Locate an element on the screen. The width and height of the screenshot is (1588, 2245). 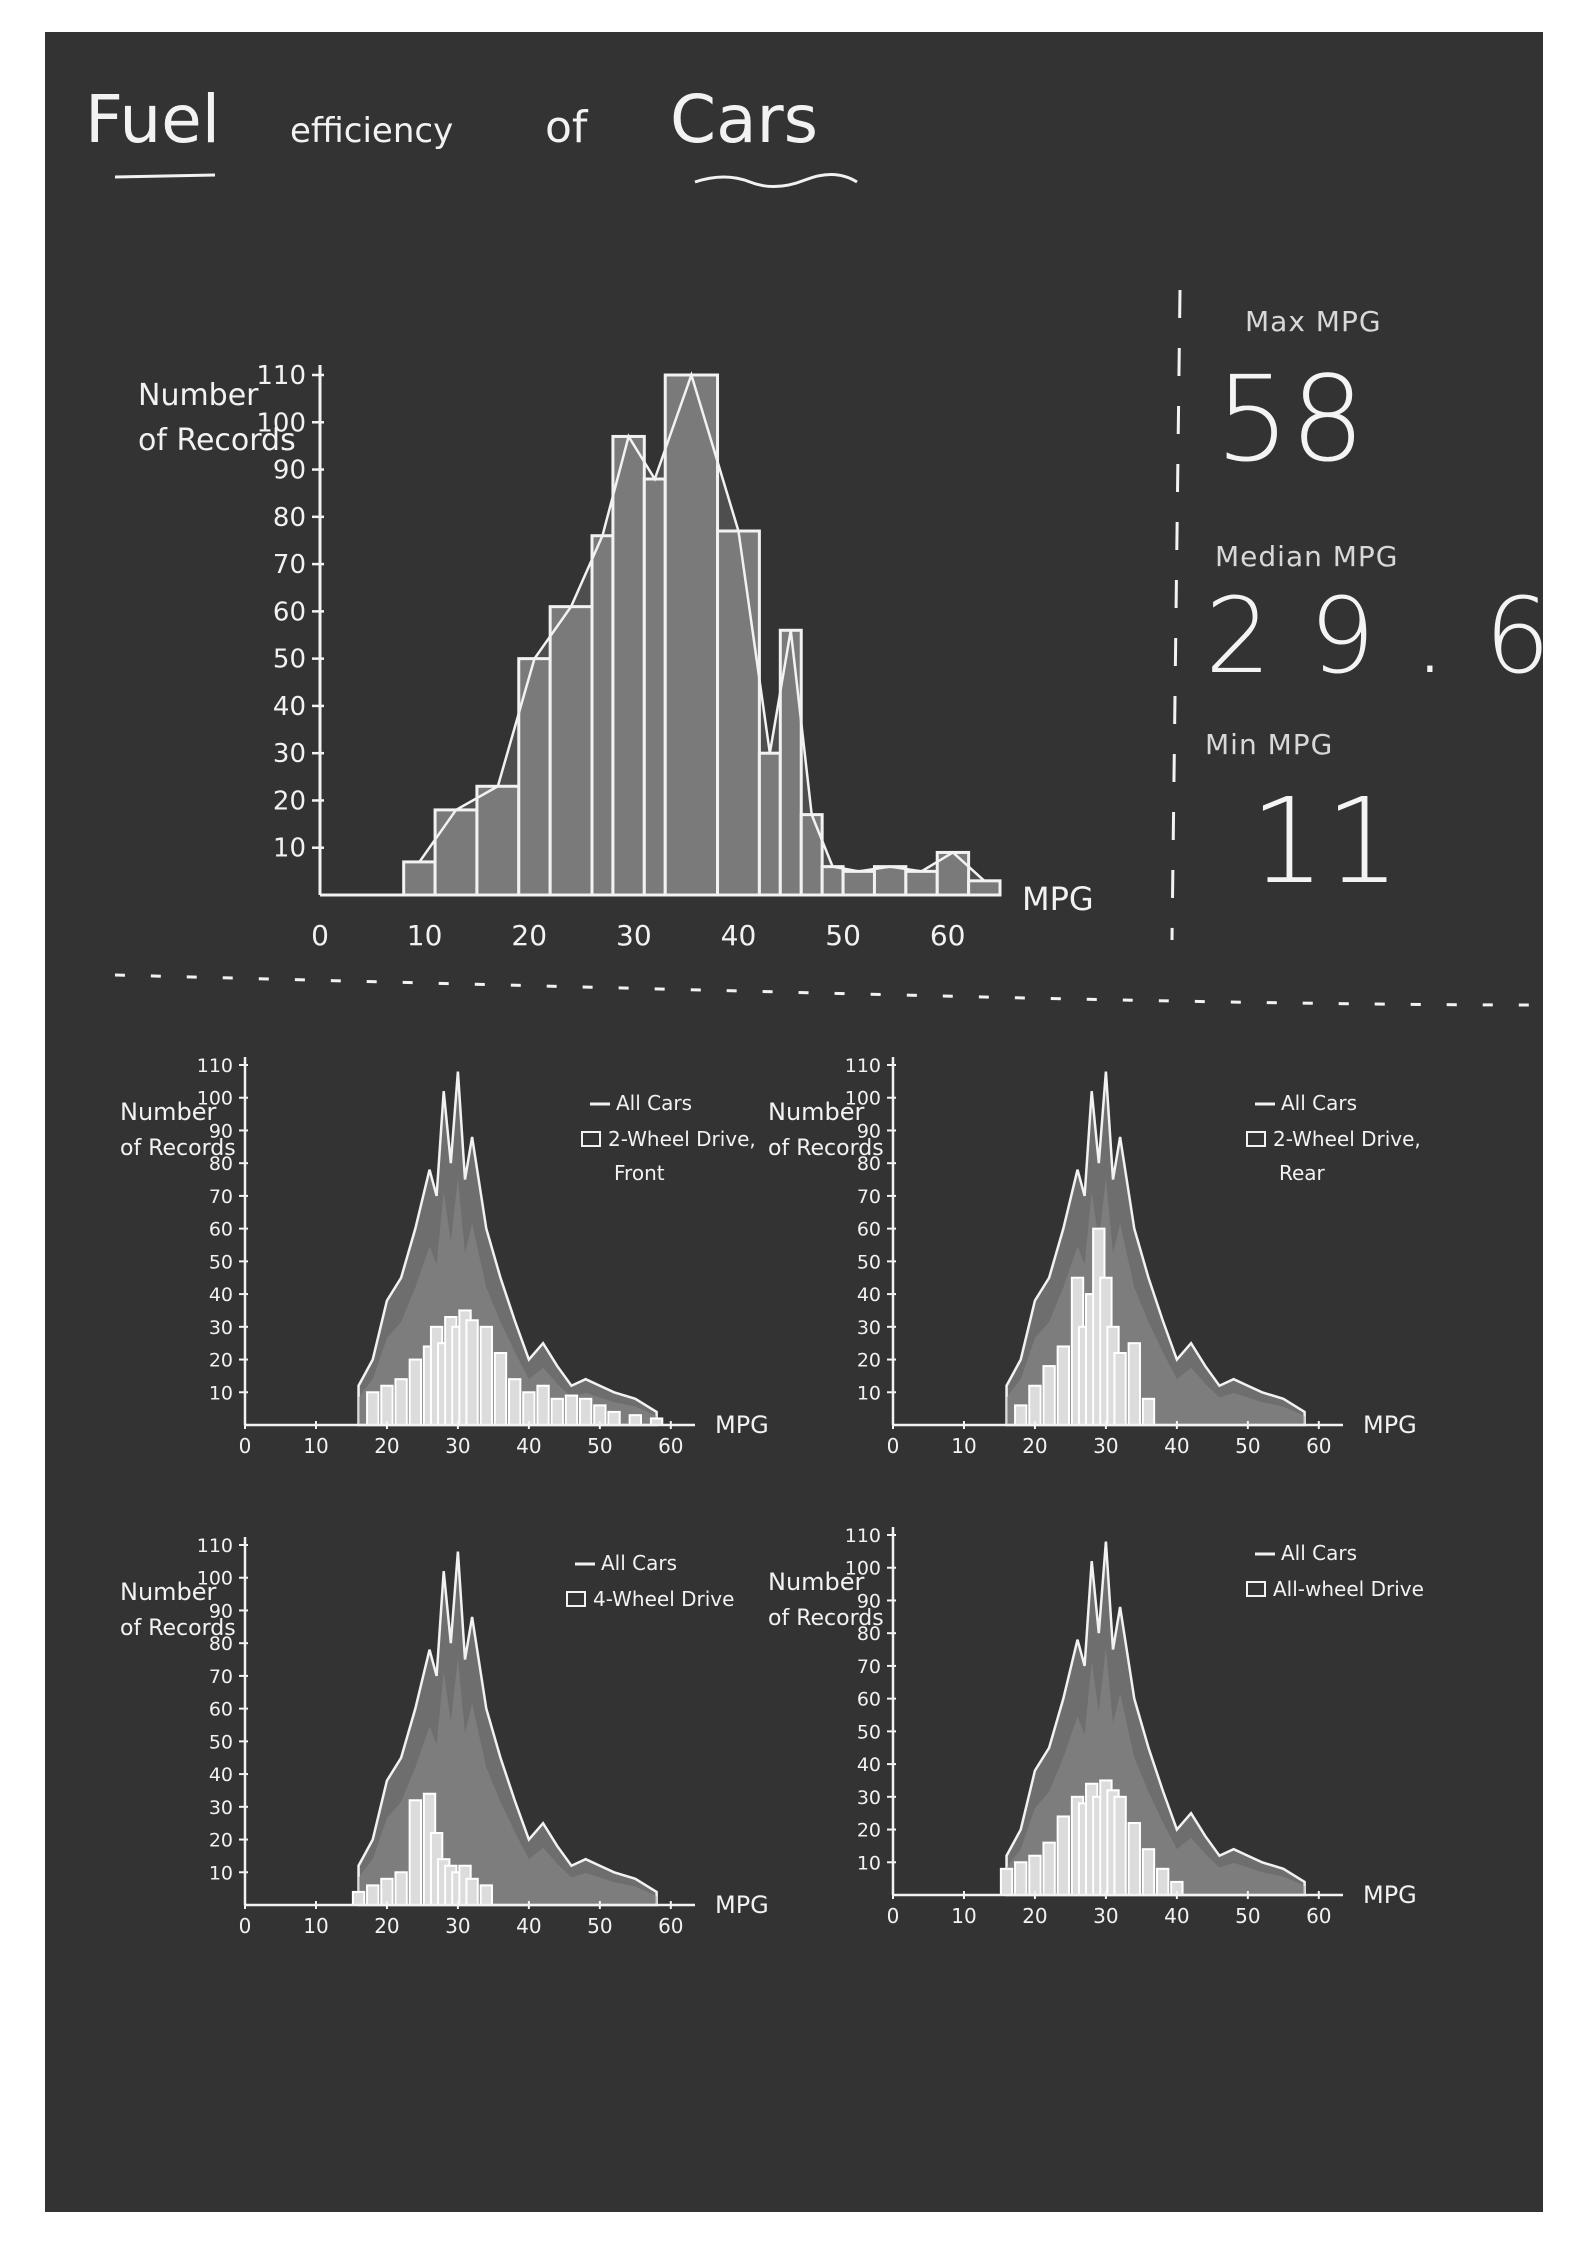
main-plot-area: 10 20 30 40 50 60 70 80 90 100 110 0 10 20 30 40 50 60 is located at coordinates (629, 656).